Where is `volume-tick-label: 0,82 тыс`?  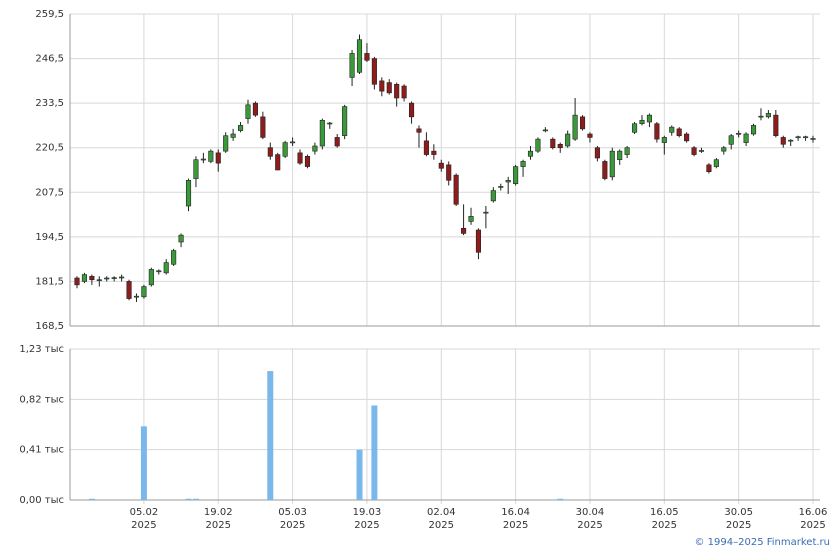
volume-tick-label: 0,82 тыс is located at coordinates (41, 399).